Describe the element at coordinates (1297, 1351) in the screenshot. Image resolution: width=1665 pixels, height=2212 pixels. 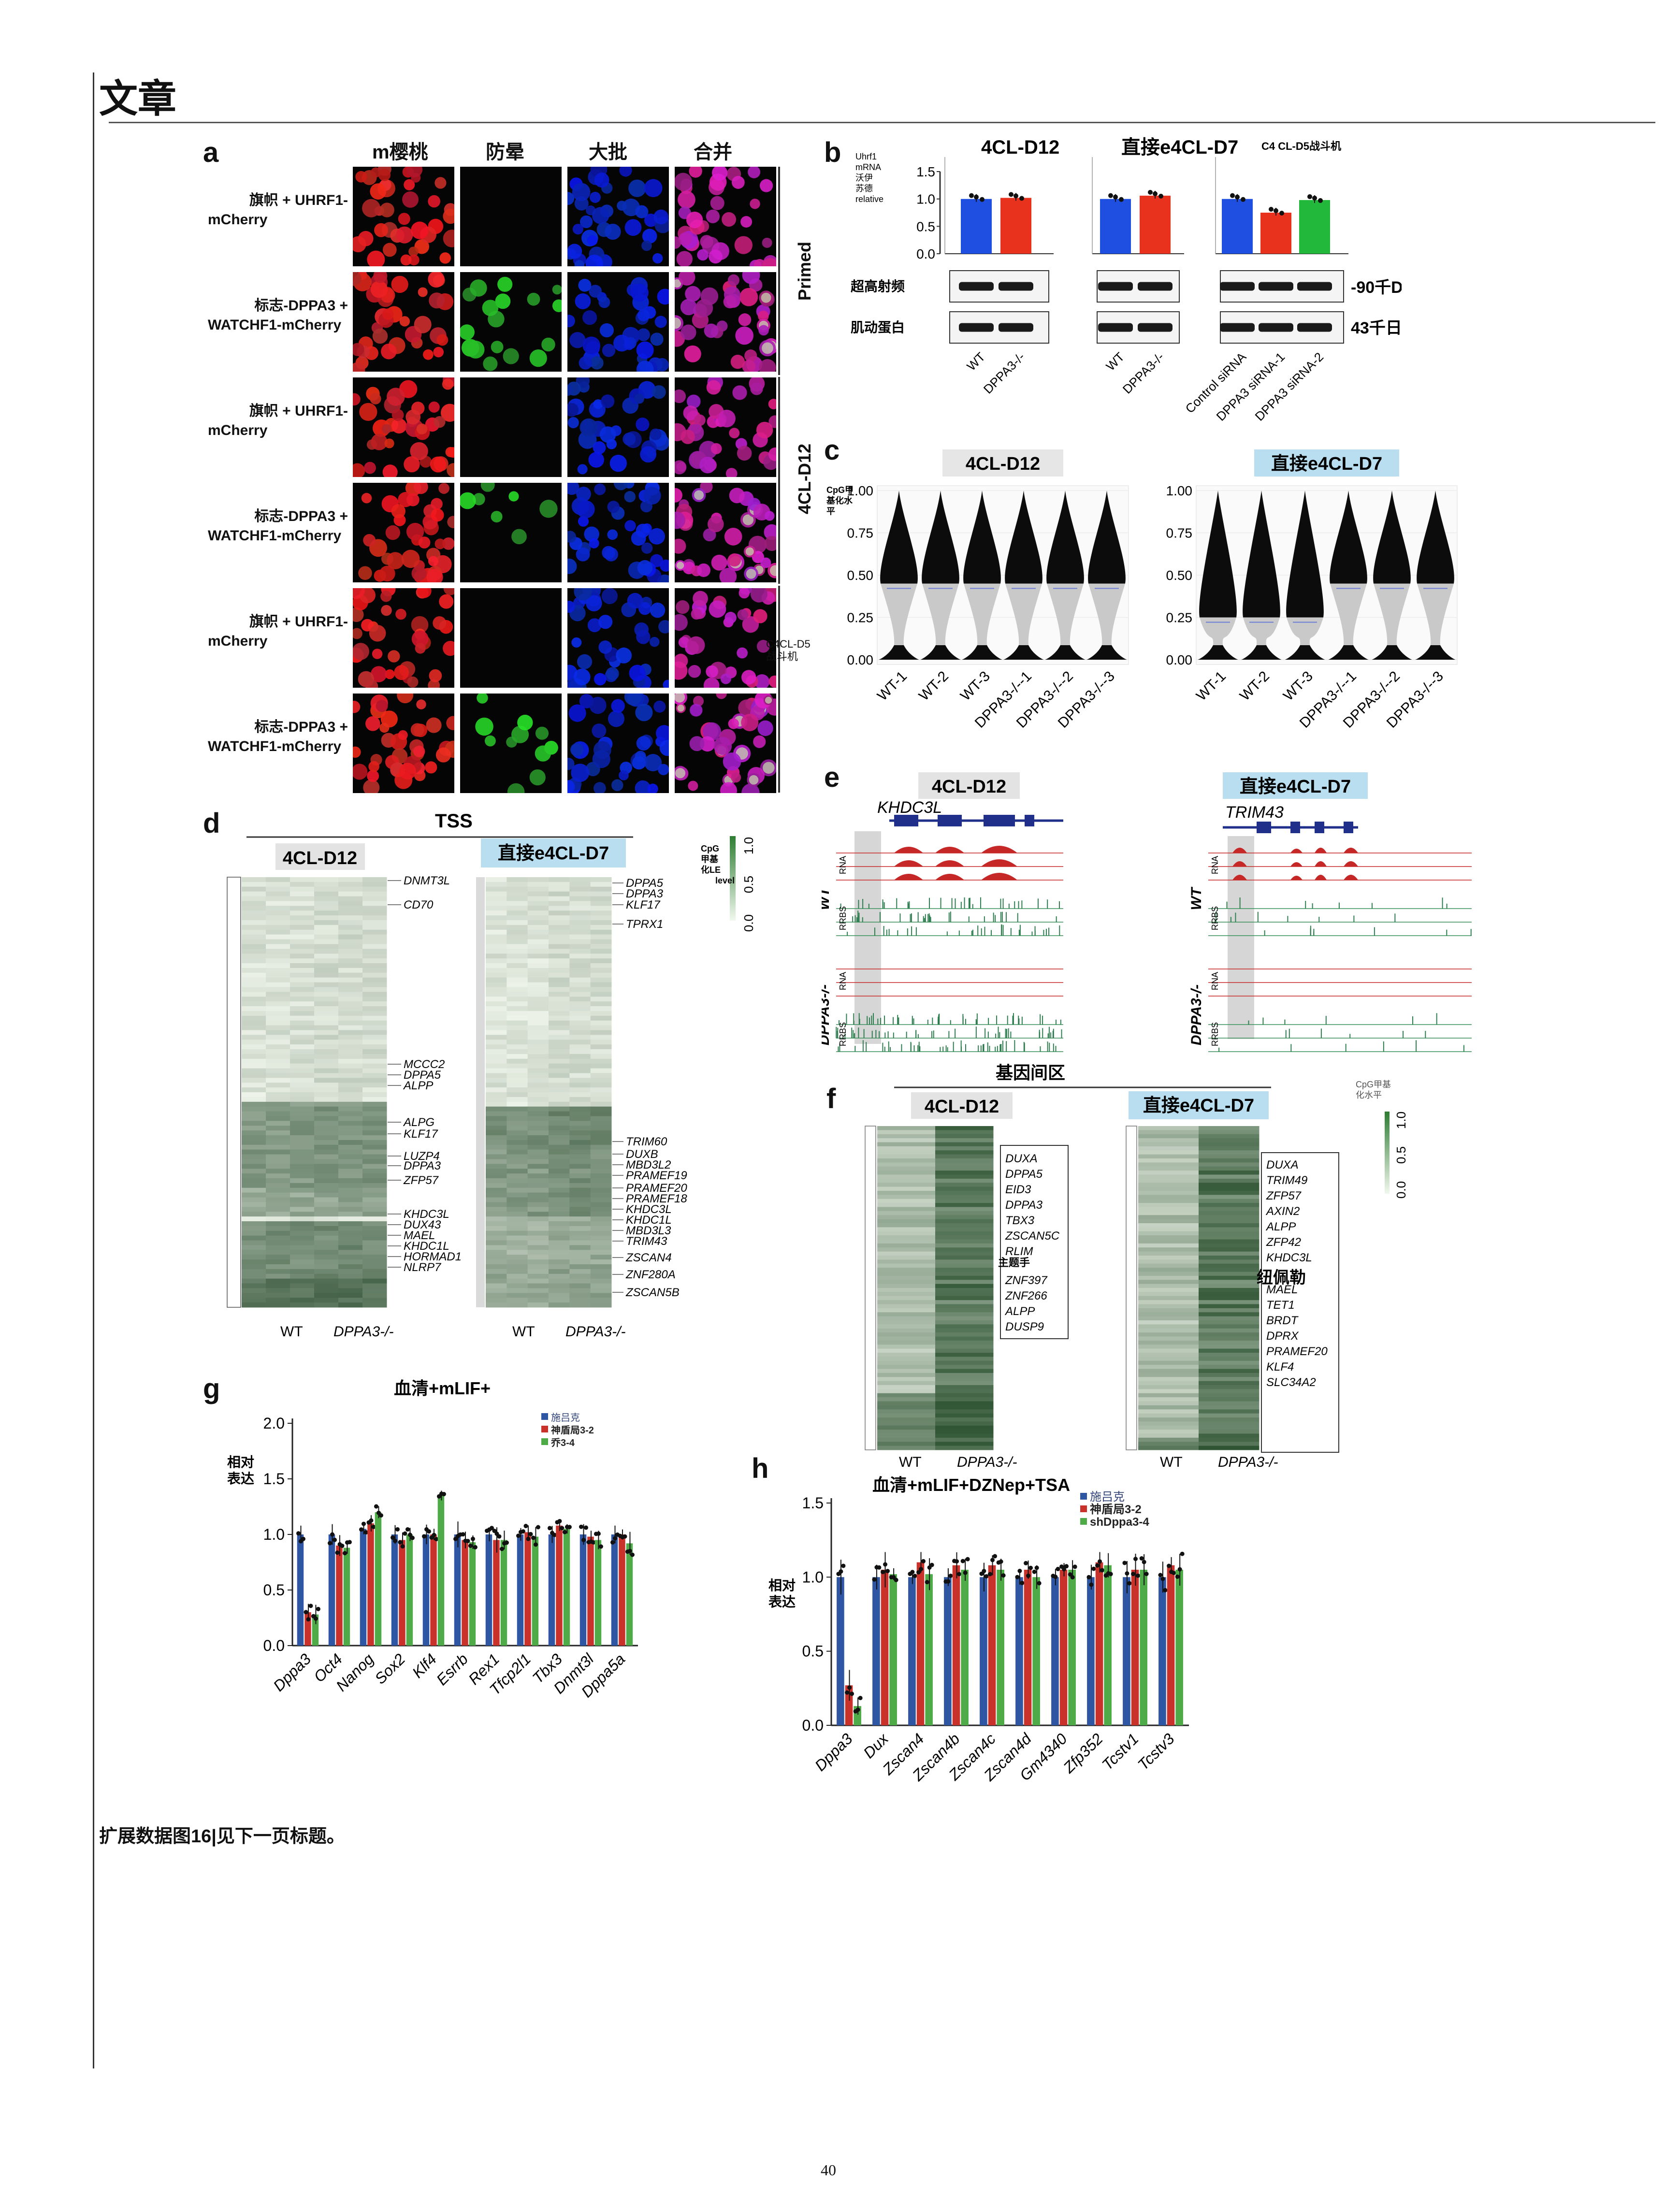
I see `panel-f-gene-right: PRAMEF20` at that location.